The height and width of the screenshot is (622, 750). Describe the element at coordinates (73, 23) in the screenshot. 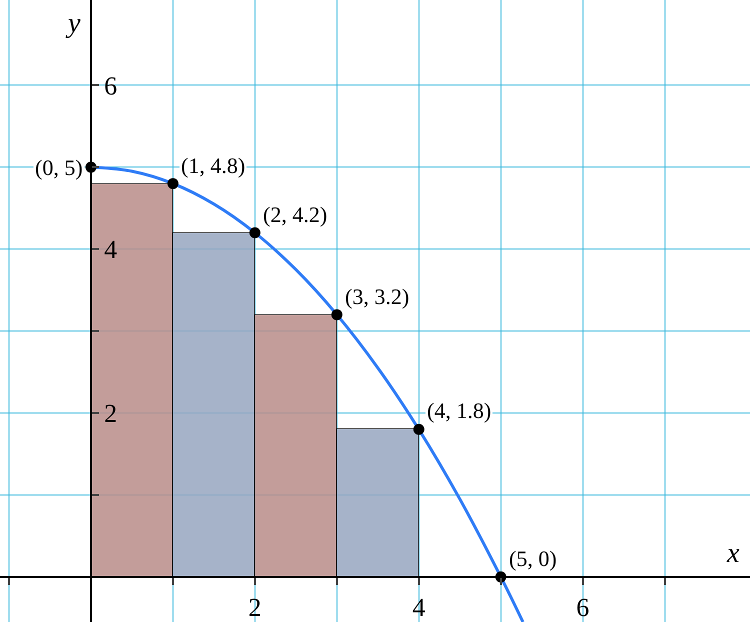

I see `y-axis-title: y` at that location.